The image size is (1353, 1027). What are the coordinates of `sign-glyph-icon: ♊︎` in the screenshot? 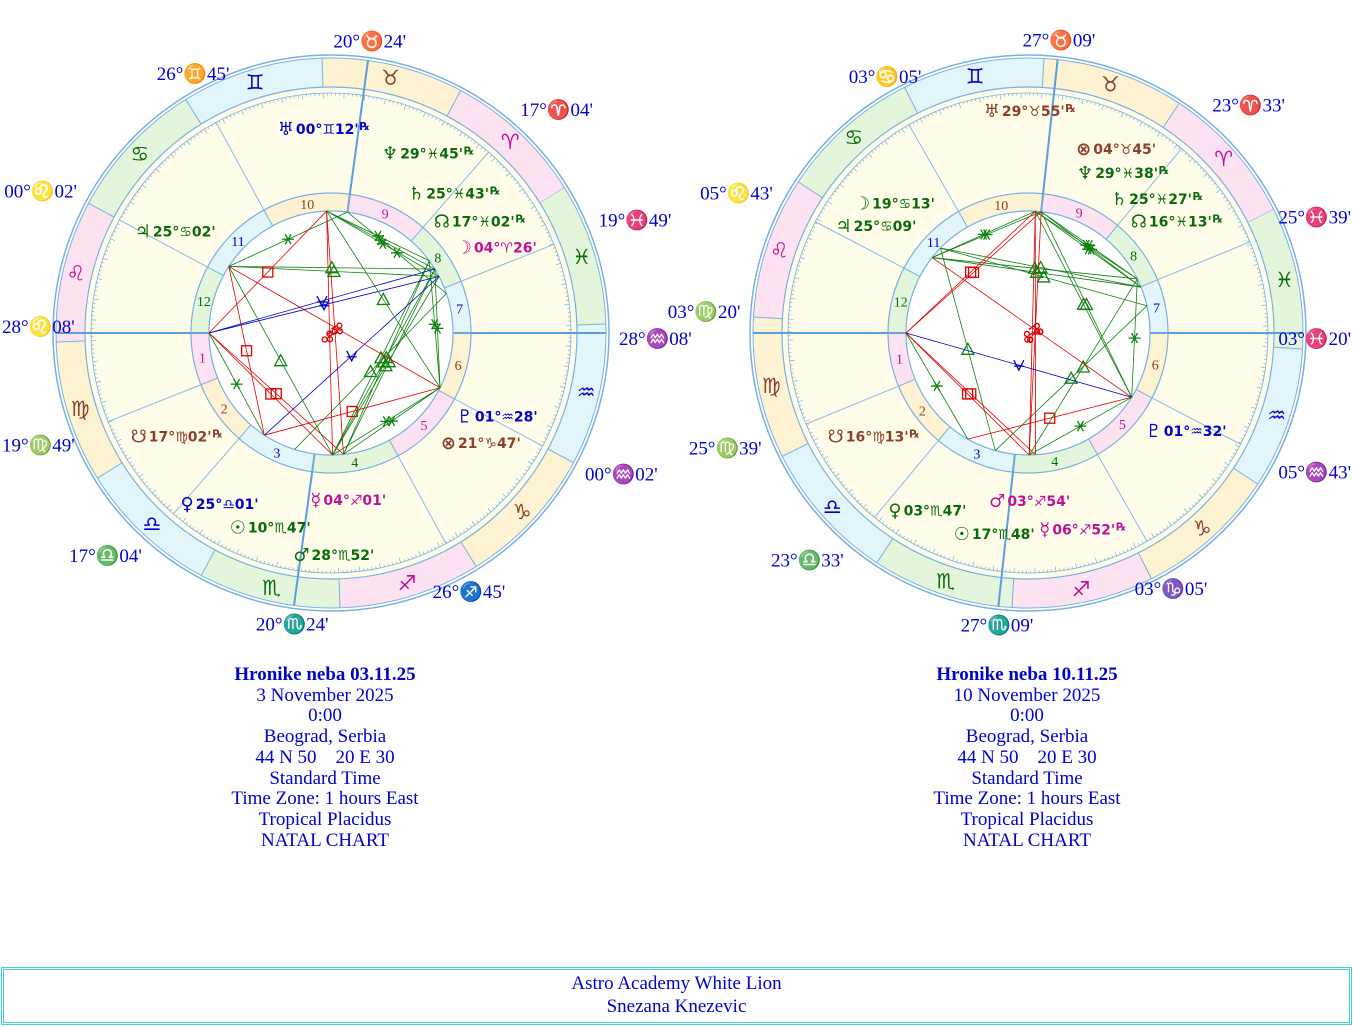 It's located at (975, 76).